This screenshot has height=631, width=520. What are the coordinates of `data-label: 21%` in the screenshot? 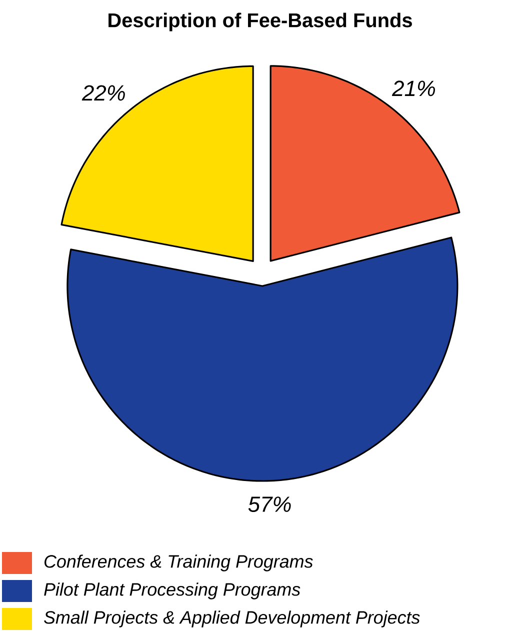 It's located at (413, 88).